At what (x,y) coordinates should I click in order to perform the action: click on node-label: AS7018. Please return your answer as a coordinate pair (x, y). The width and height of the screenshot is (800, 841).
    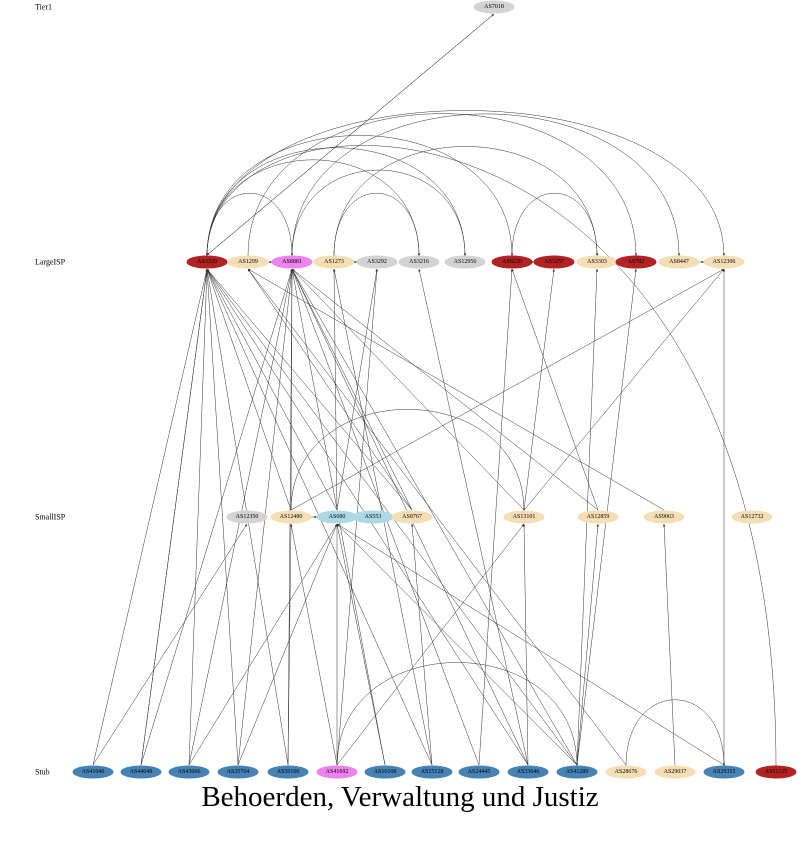
    Looking at the image, I should click on (494, 7).